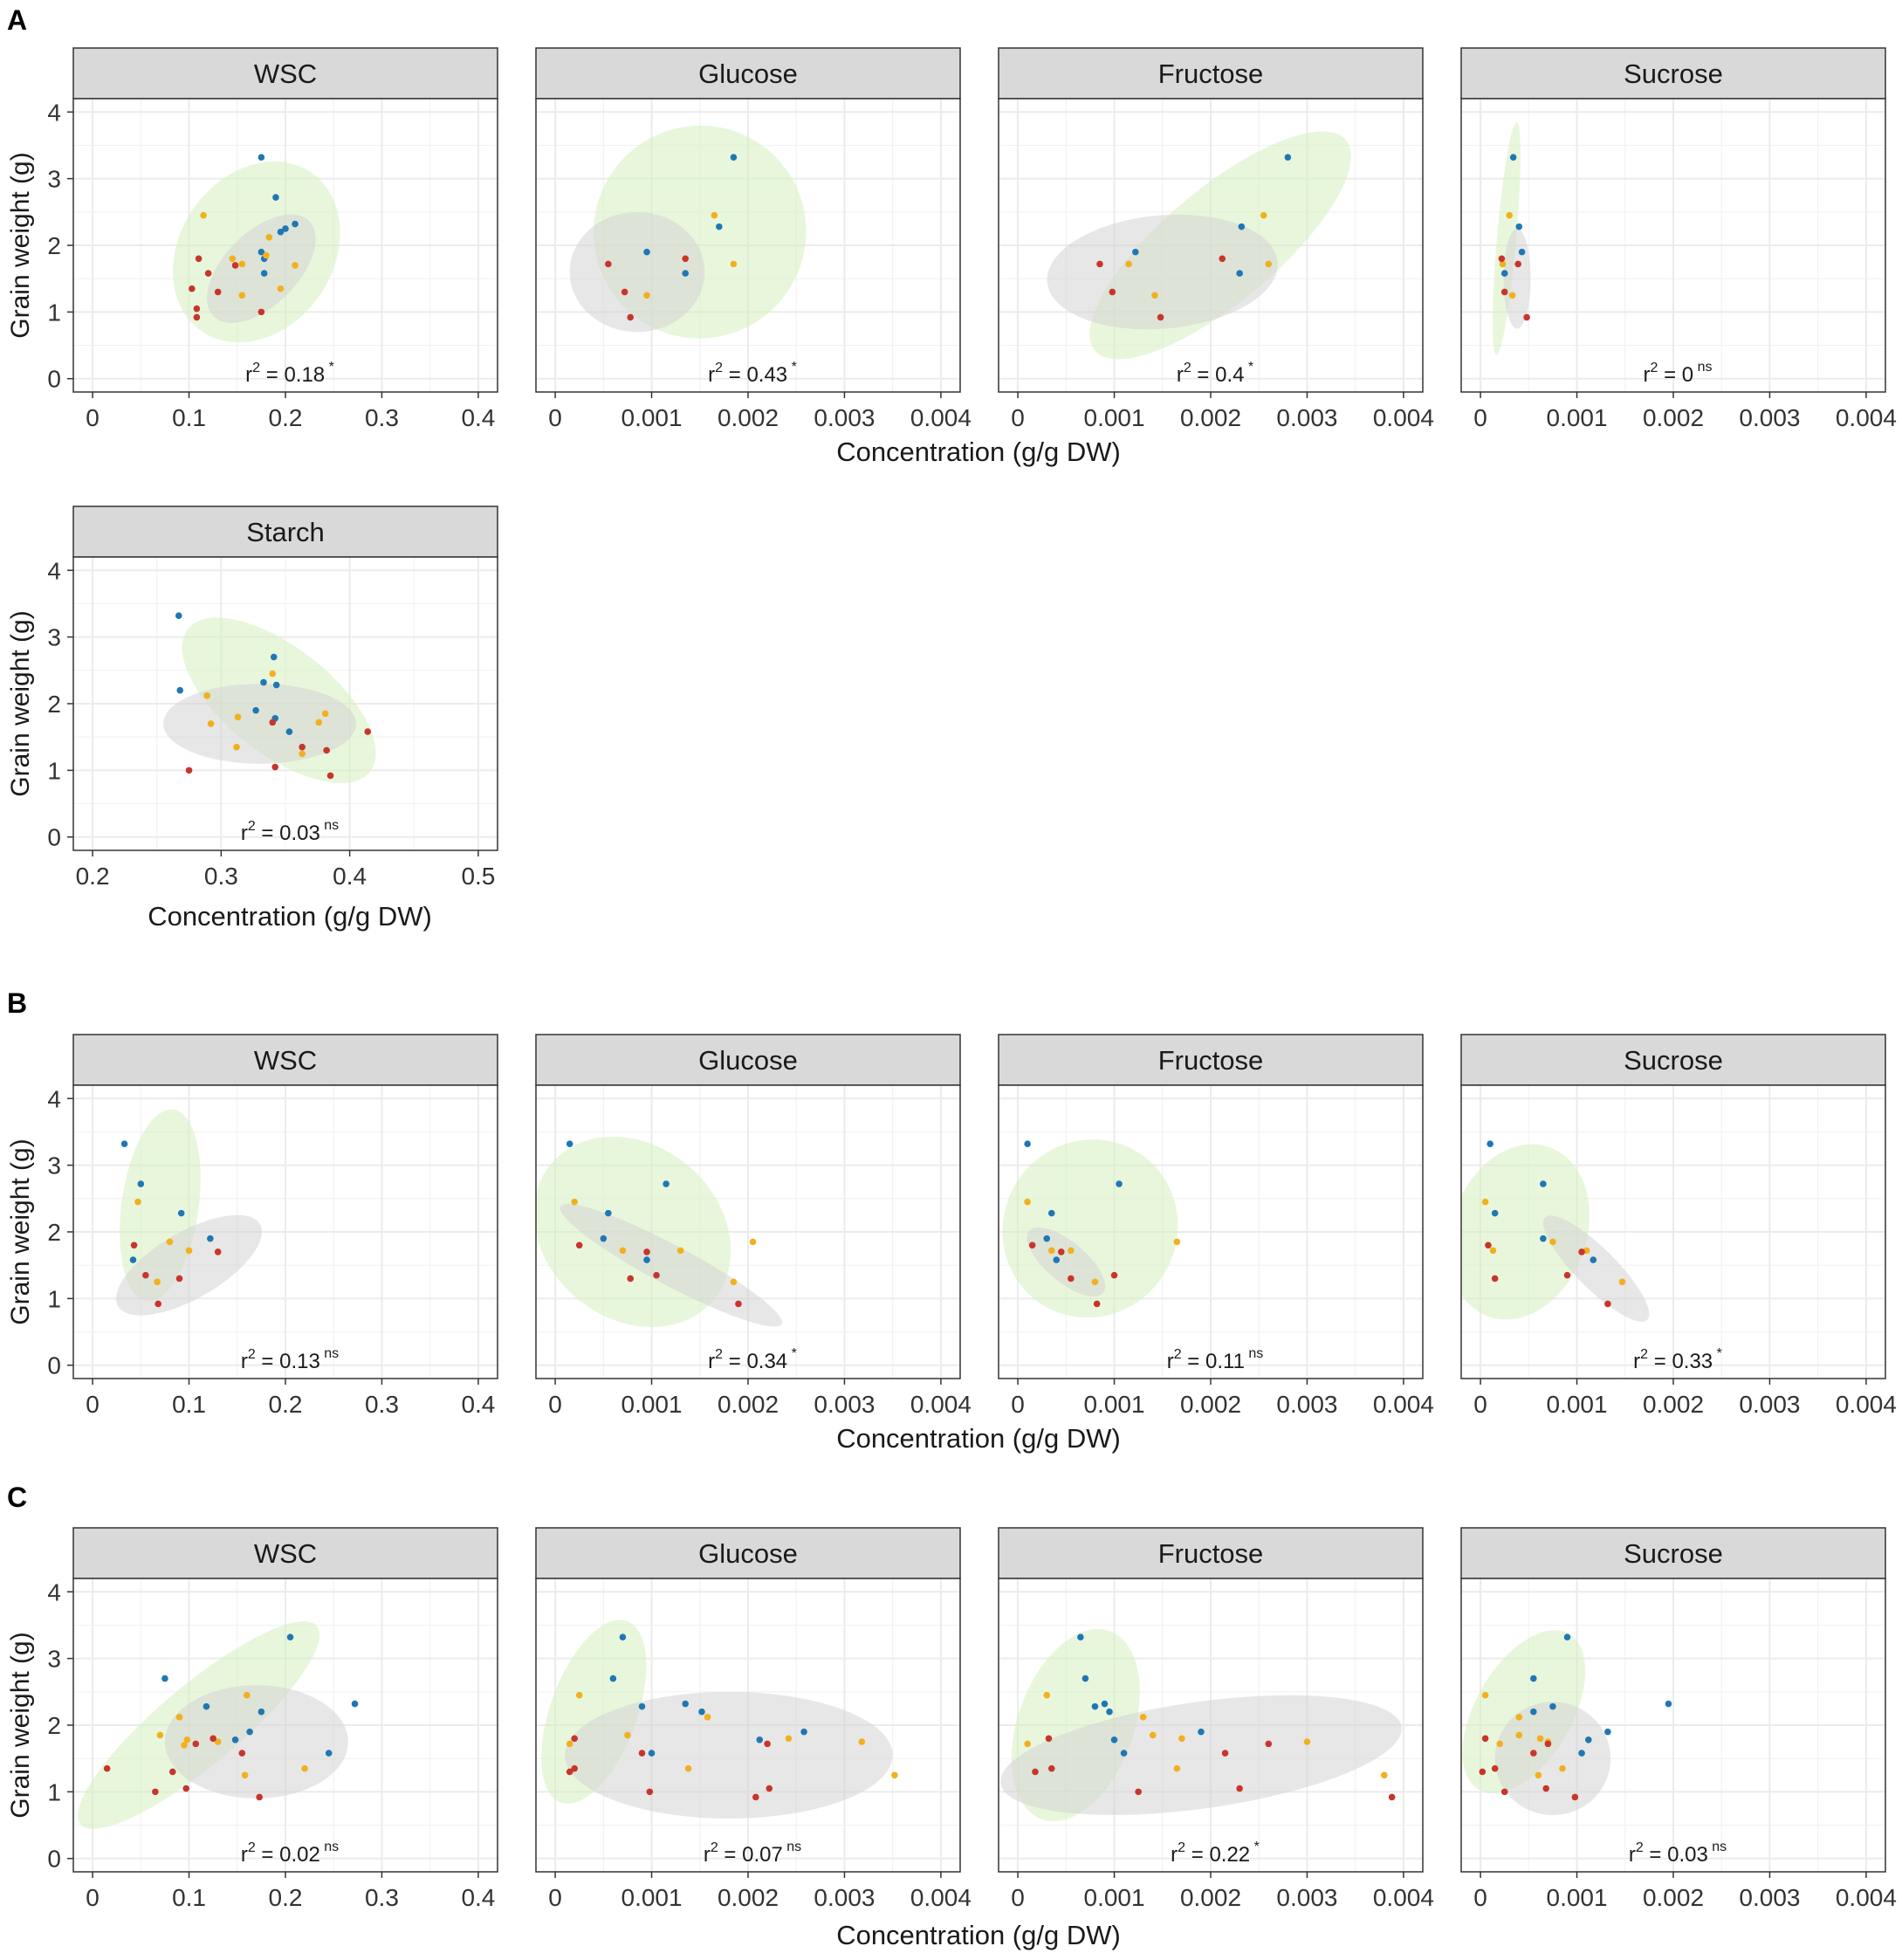 Image resolution: width=1902 pixels, height=1960 pixels. What do you see at coordinates (1306, 1898) in the screenshot?
I see `x-tick-label: 0.003` at bounding box center [1306, 1898].